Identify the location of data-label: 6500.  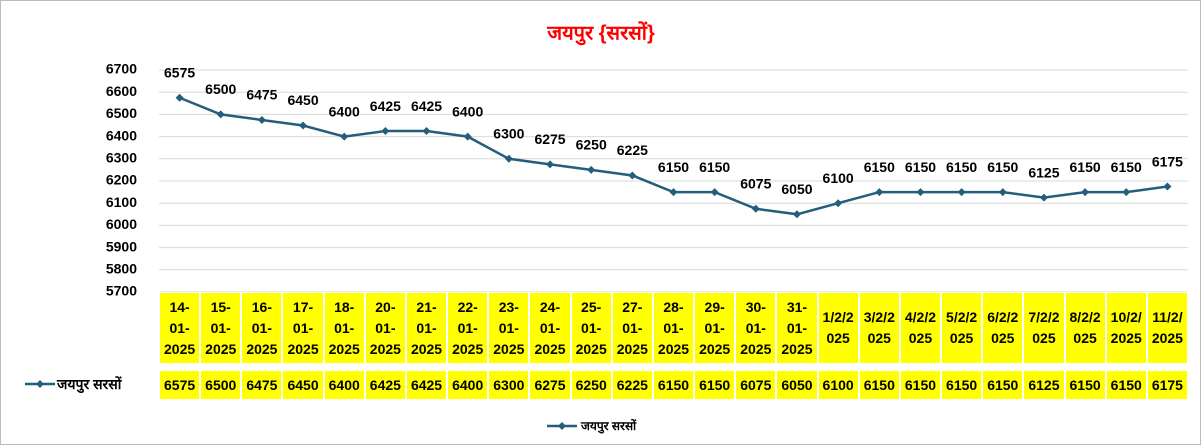
(220, 89).